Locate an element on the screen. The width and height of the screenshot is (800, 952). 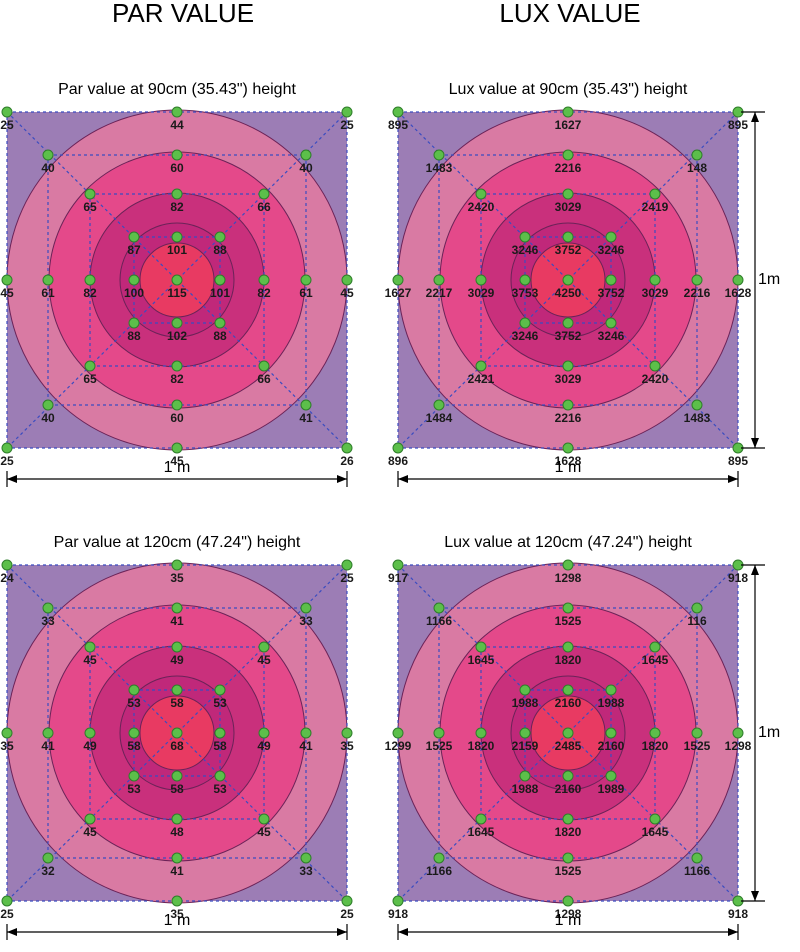
point-label: 2217 is located at coordinates (439, 293).